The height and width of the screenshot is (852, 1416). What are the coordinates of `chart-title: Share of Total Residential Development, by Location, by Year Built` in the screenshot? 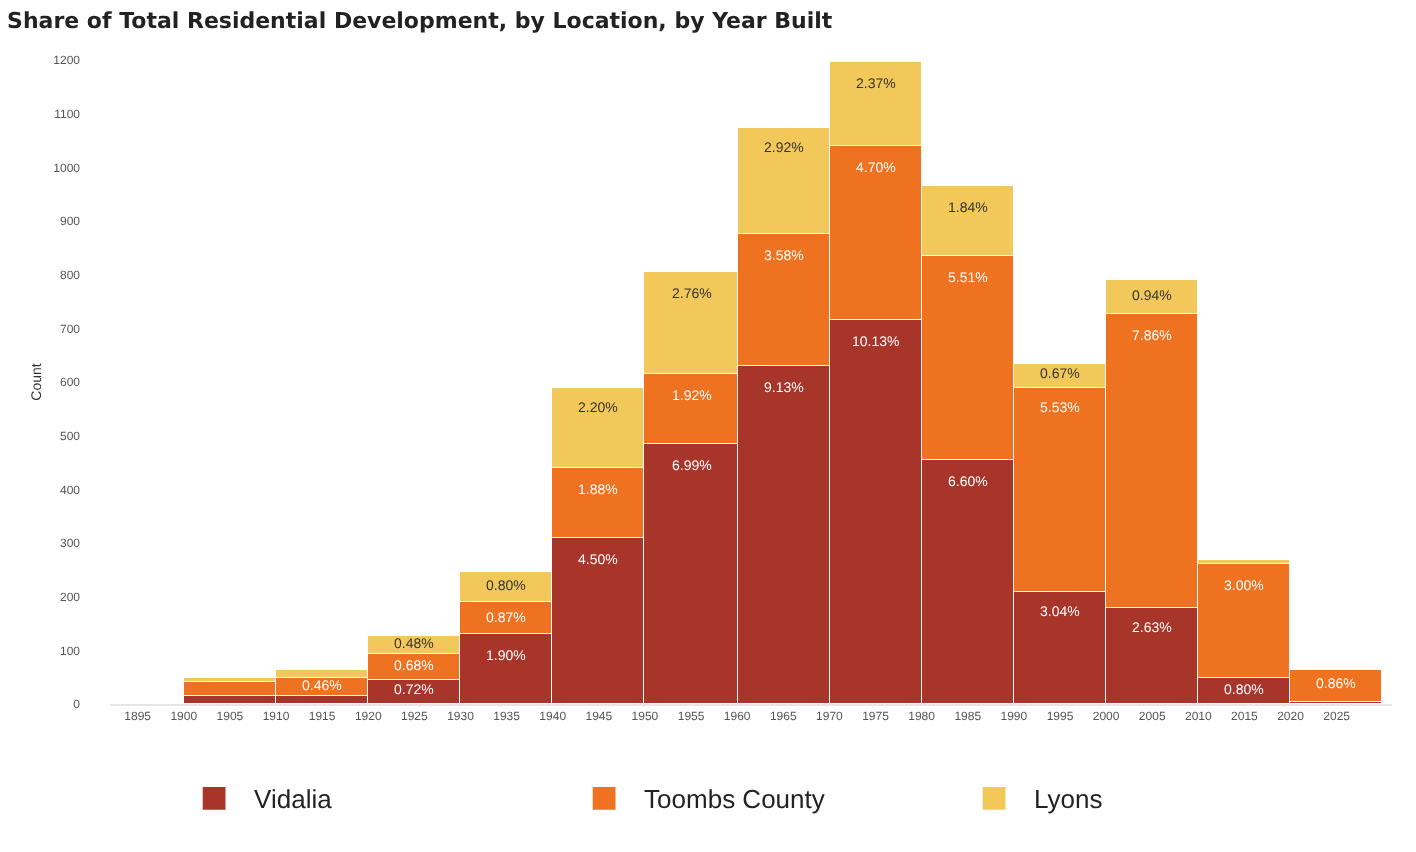 It's located at (420, 21).